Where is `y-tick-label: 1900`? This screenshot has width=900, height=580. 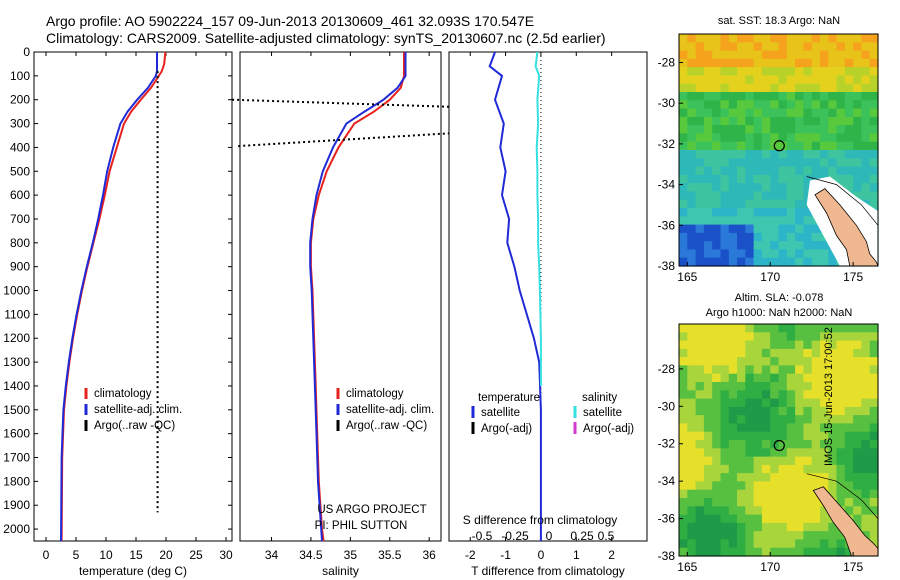
y-tick-label: 1900 is located at coordinates (16, 505).